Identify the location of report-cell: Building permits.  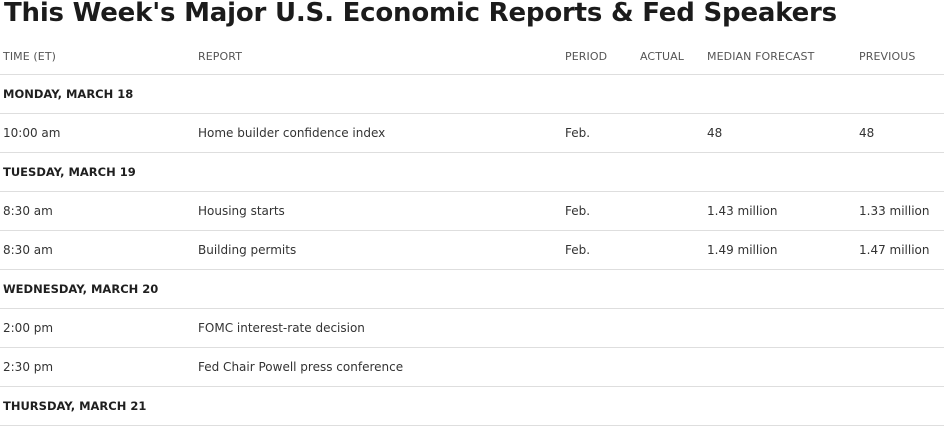
(378, 250).